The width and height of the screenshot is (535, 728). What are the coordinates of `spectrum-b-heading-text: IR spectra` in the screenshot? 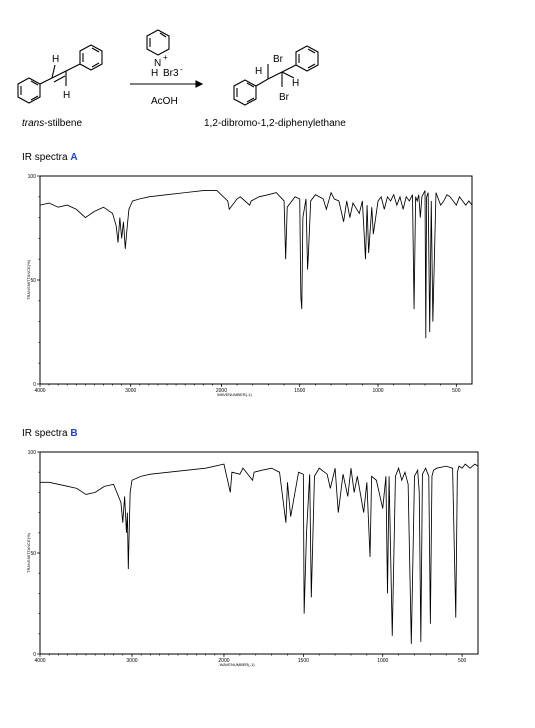 It's located at (45, 433).